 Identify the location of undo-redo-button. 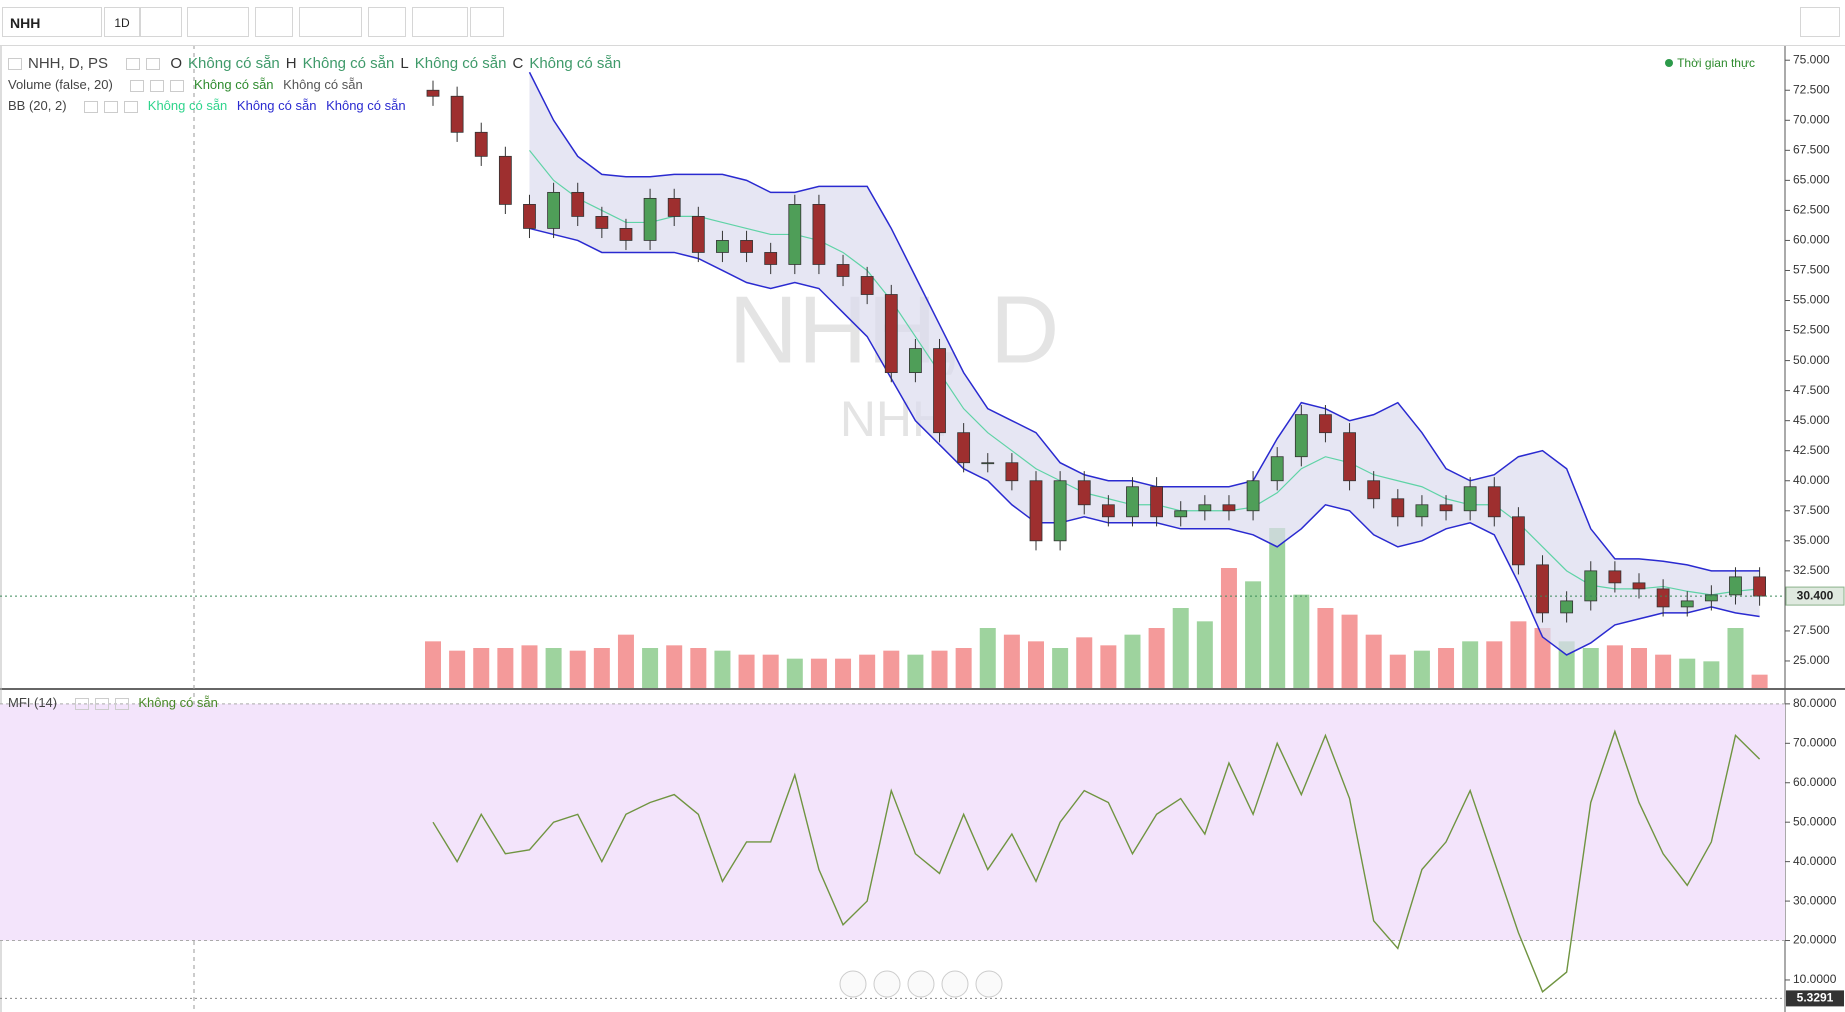
(440, 22).